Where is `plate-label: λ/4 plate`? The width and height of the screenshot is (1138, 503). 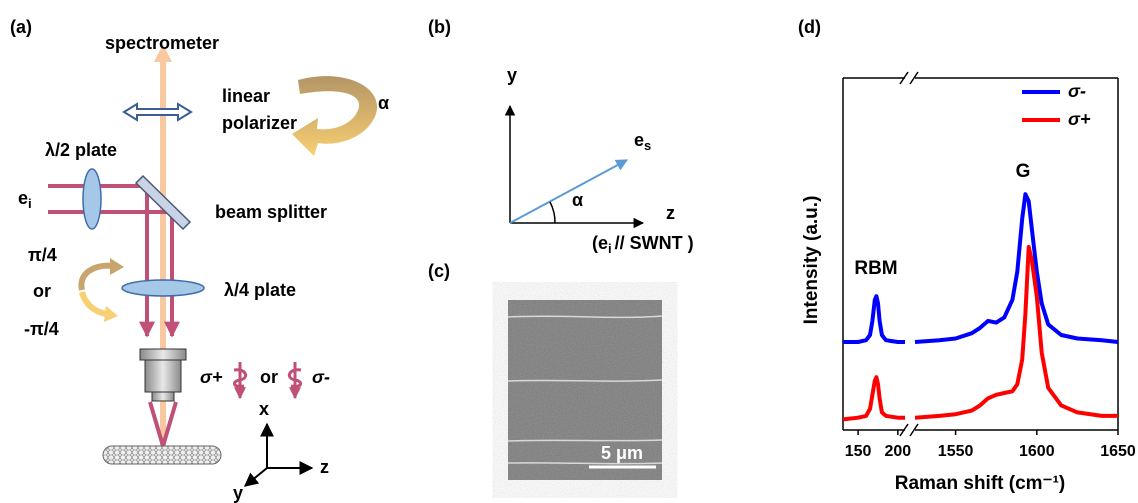 plate-label: λ/4 plate is located at coordinates (260, 290).